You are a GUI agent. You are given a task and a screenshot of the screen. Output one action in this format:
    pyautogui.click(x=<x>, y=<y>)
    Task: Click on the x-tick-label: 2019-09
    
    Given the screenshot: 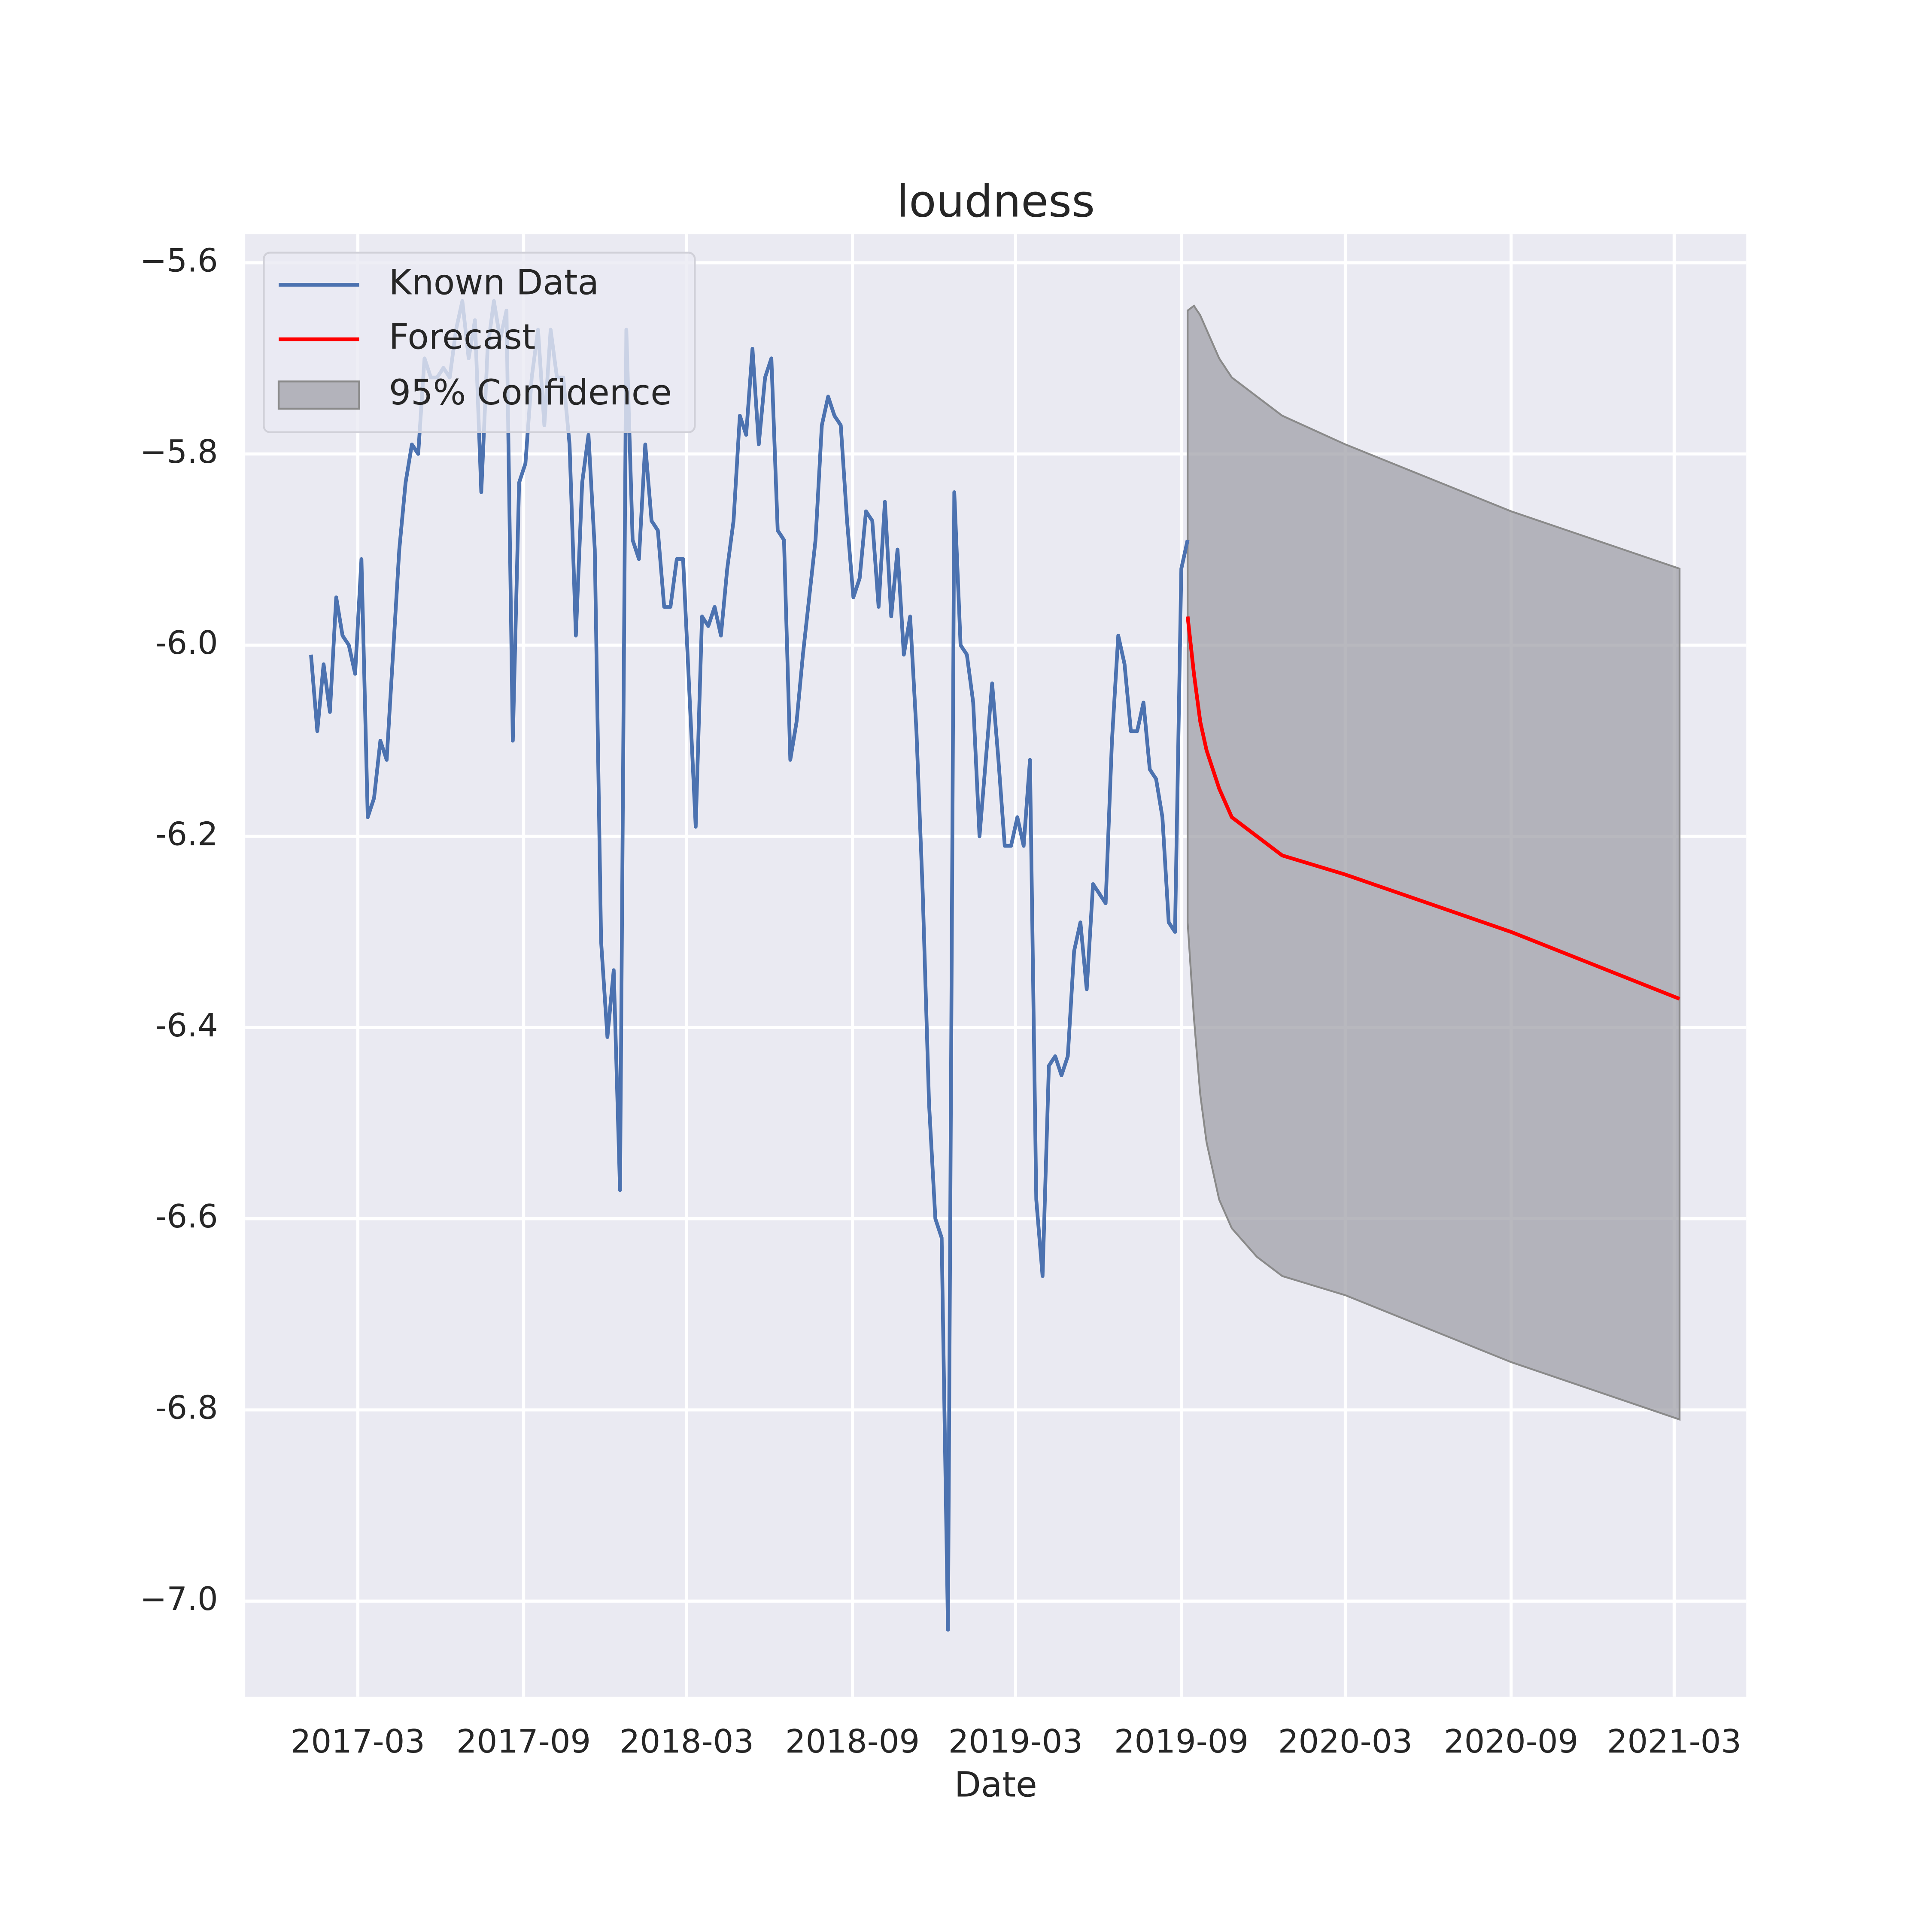 What is the action you would take?
    pyautogui.click(x=1181, y=1741)
    